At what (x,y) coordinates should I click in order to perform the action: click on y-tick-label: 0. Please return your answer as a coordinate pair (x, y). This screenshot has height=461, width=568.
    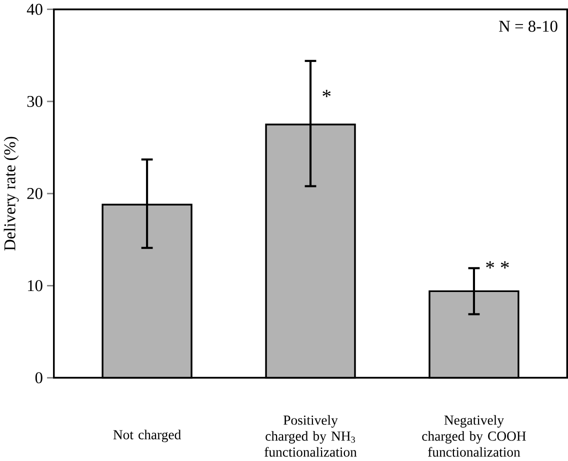
    Looking at the image, I should click on (38, 378).